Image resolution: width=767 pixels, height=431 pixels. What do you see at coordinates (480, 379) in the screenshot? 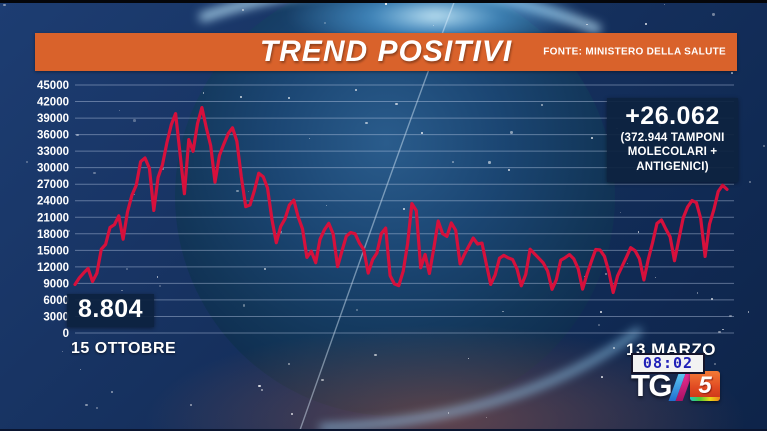
I see `globe-bottom-rim-glow` at bounding box center [480, 379].